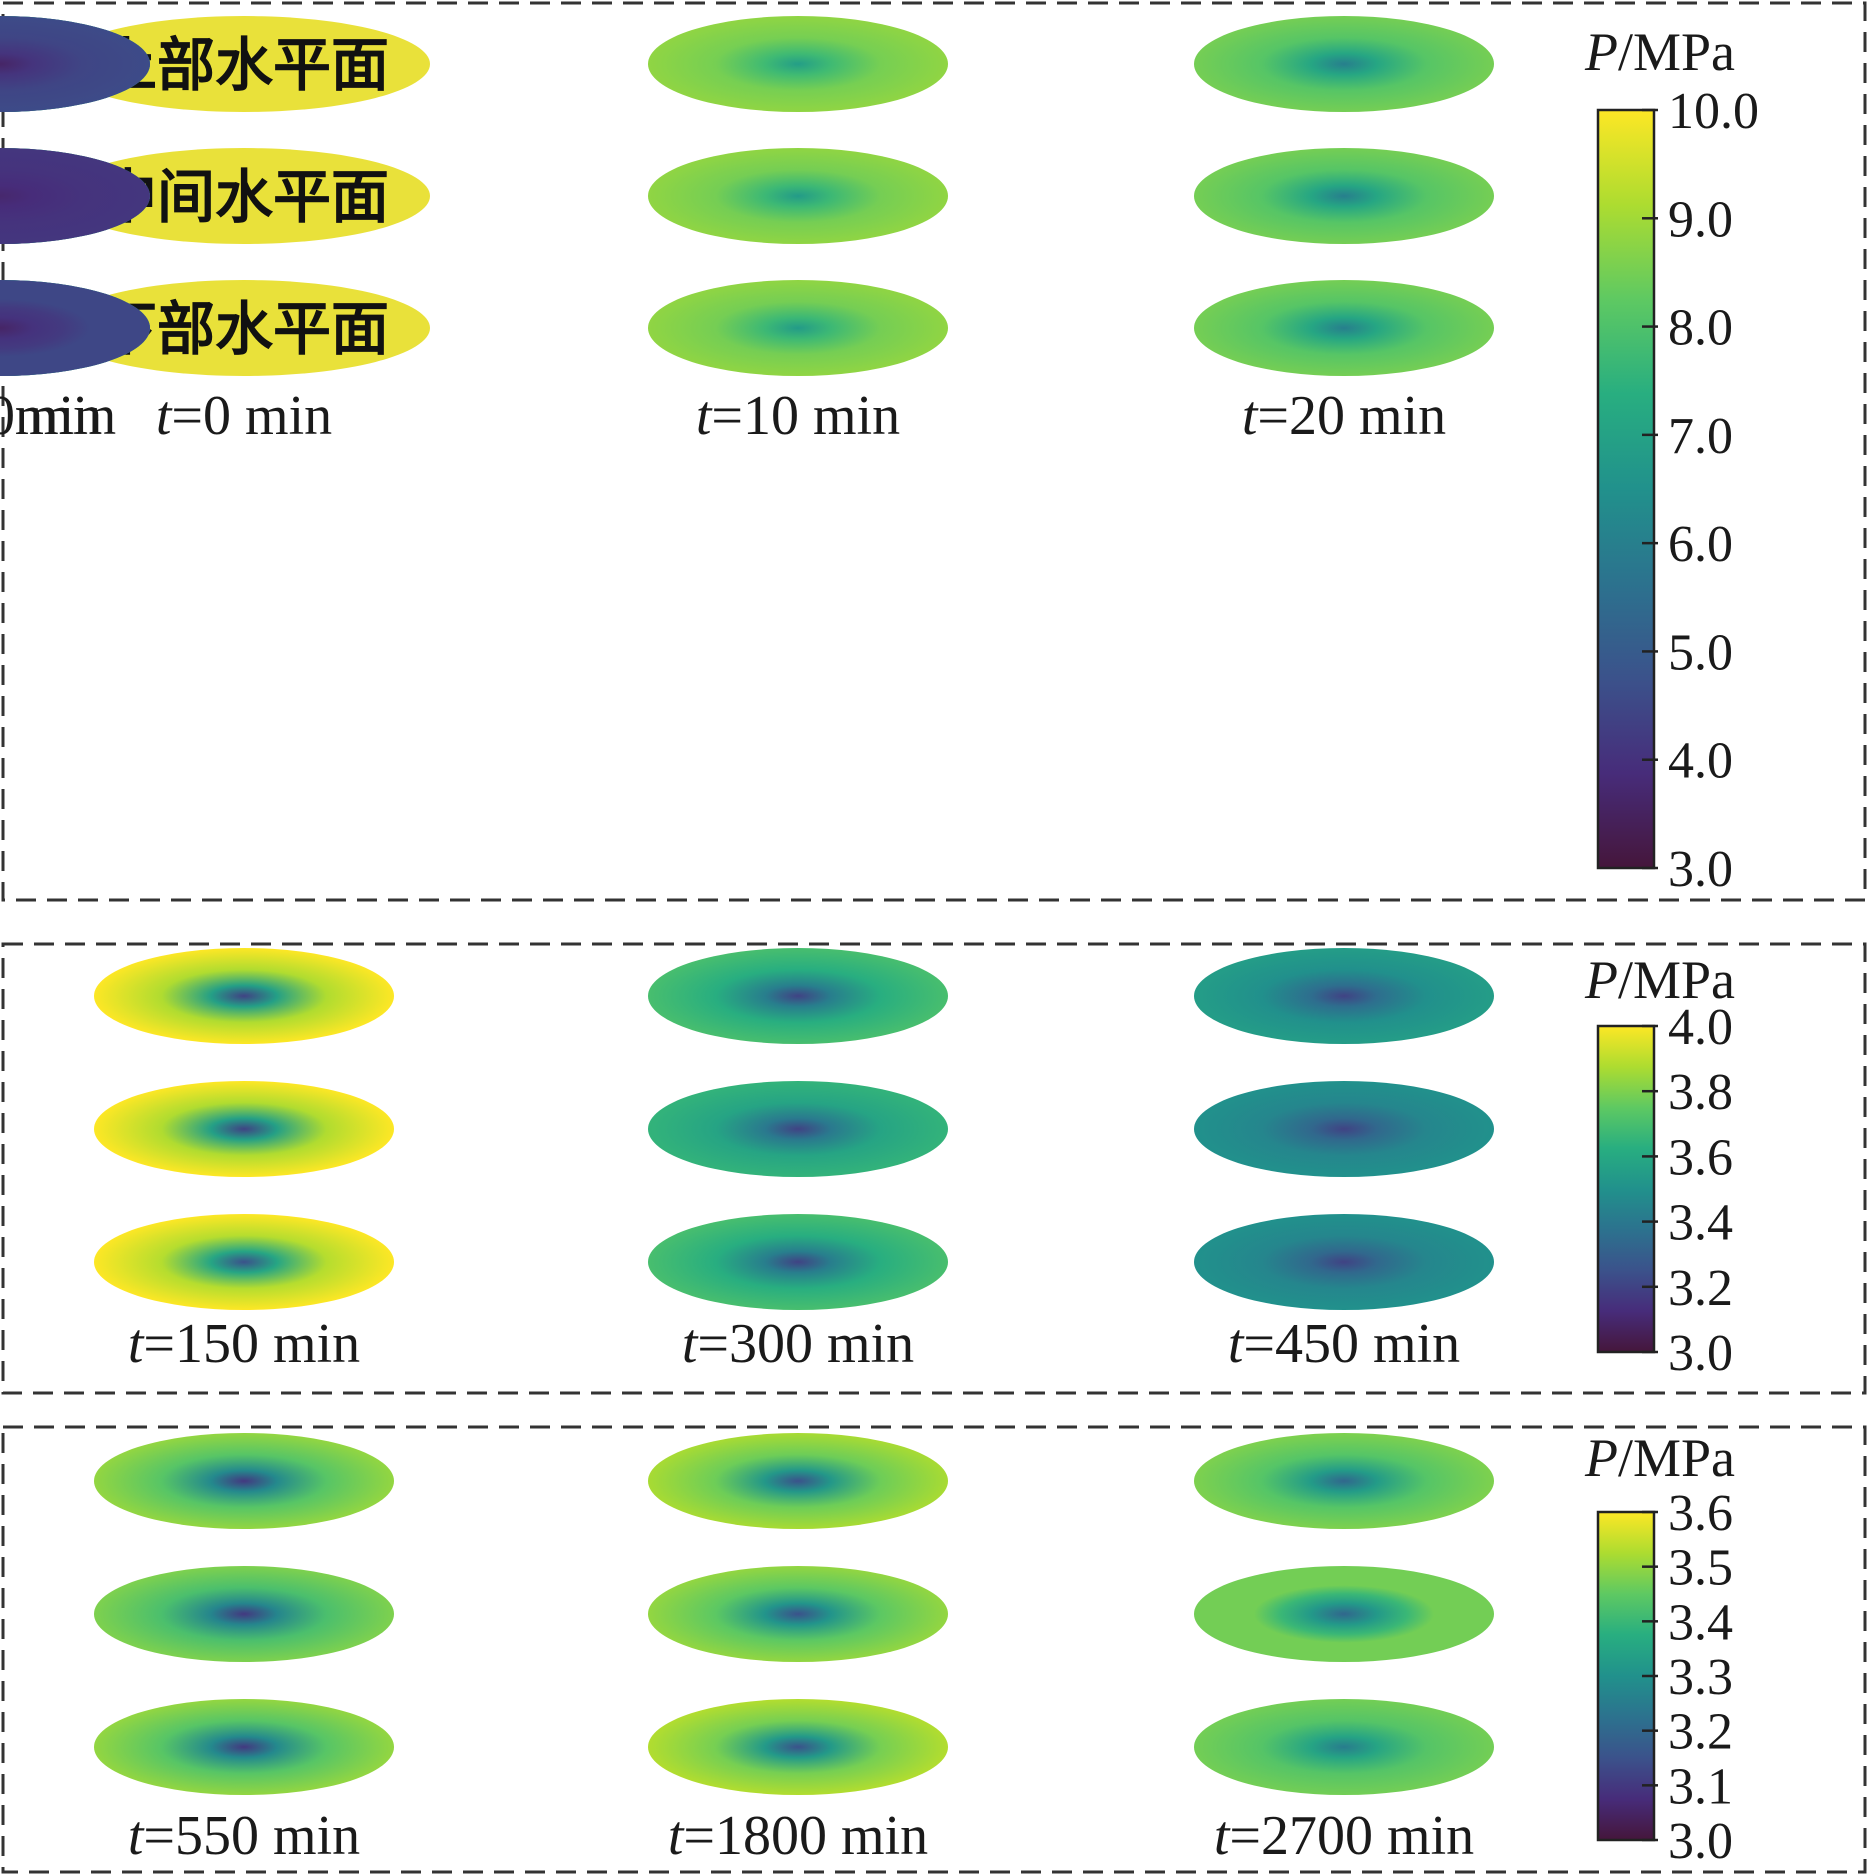  I want to click on time-value: =2700 min, so click(1351, 1836).